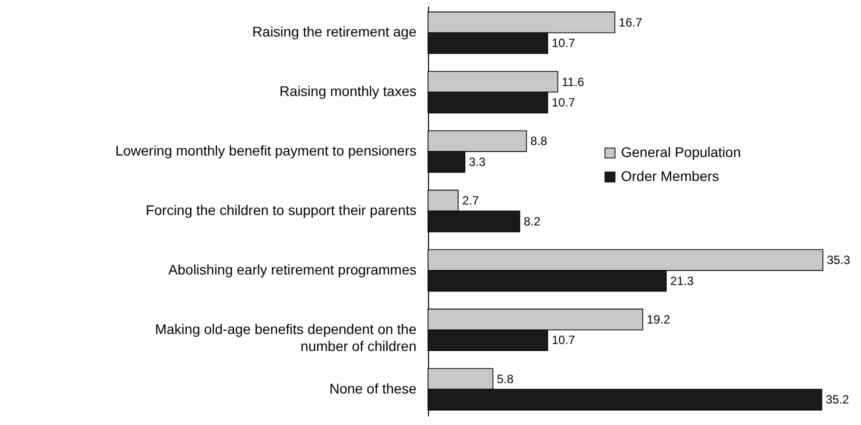  I want to click on data-label: 35.3, so click(838, 260).